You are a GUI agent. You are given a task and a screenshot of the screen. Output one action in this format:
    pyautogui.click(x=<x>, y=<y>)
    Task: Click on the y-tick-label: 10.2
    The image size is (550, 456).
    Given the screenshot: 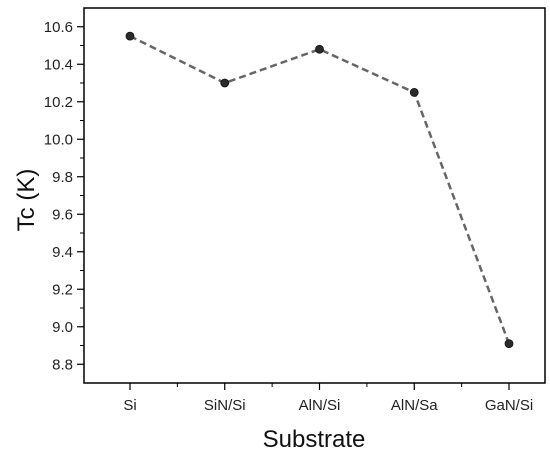 What is the action you would take?
    pyautogui.click(x=58, y=102)
    